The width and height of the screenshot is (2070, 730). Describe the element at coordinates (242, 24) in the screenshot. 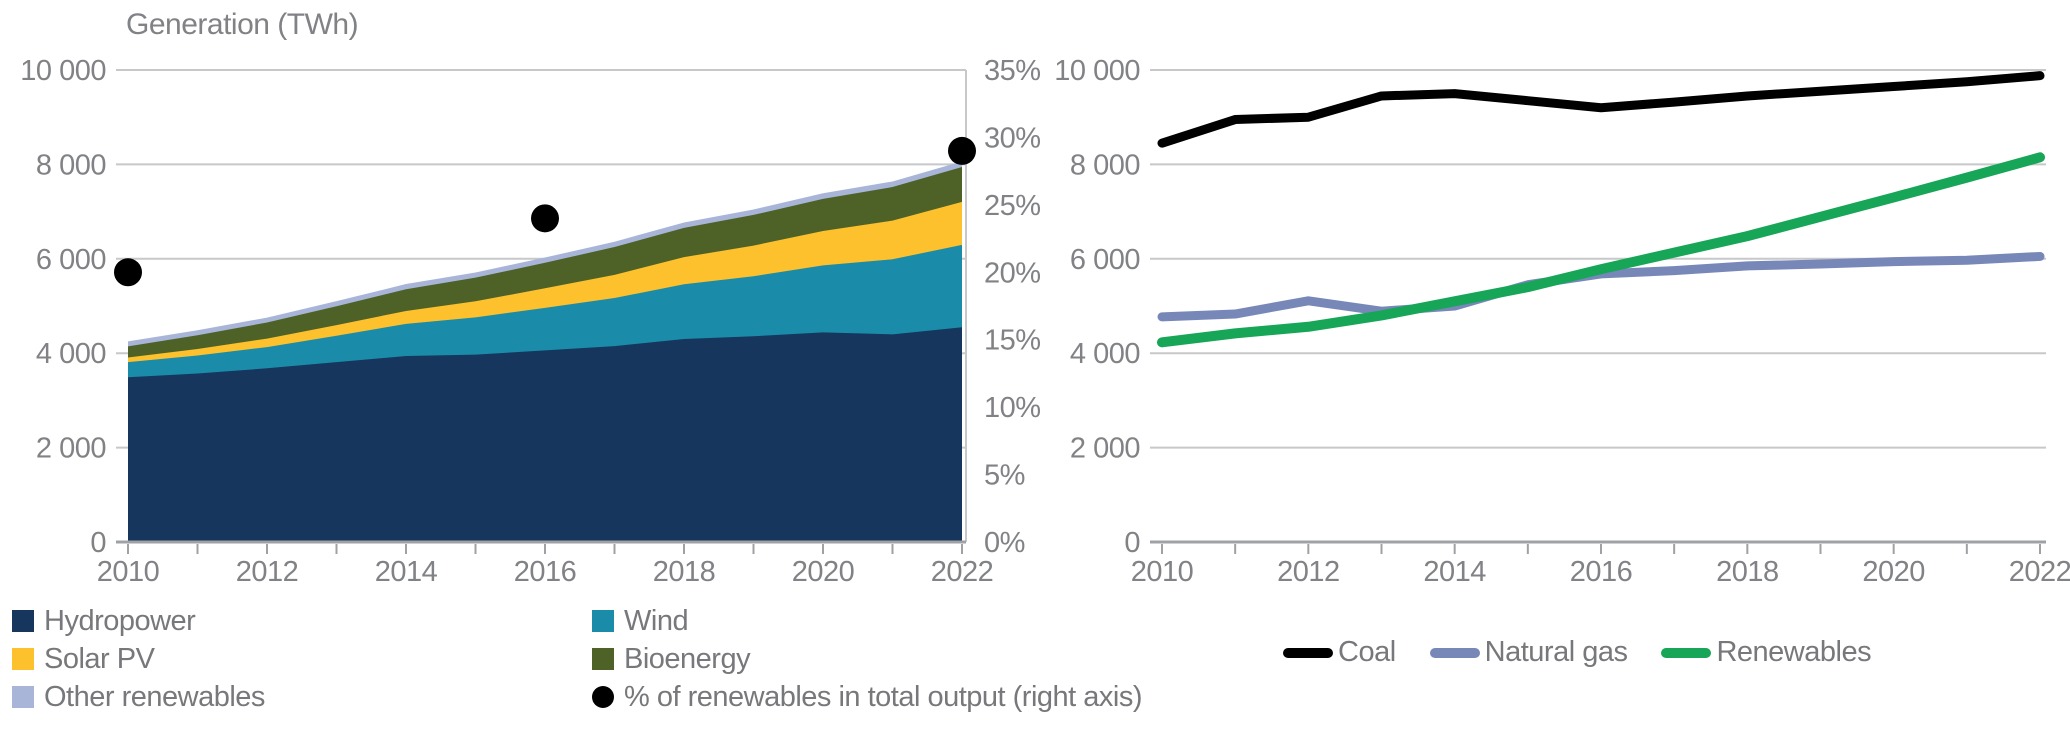

I see `left-chart-title: Generation (TWh)` at that location.